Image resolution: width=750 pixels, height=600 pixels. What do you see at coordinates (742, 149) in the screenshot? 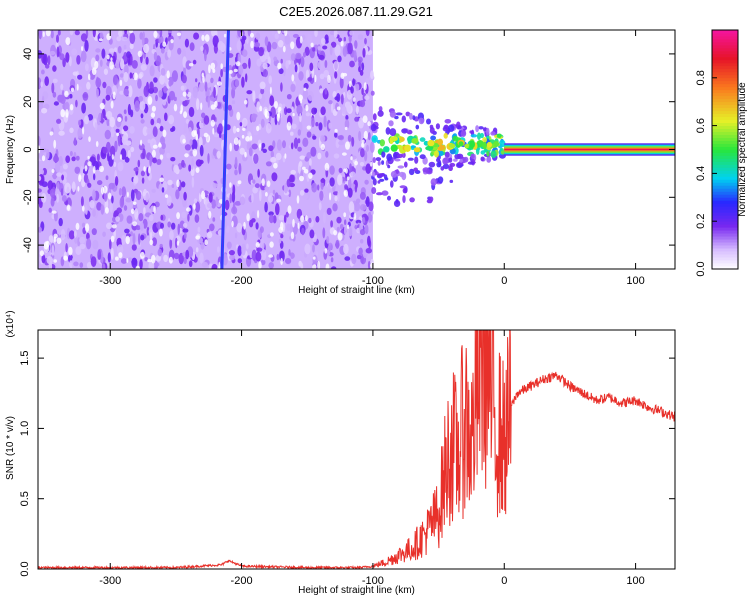
I see `colorbar-label: Normalized spectral amplitude` at bounding box center [742, 149].